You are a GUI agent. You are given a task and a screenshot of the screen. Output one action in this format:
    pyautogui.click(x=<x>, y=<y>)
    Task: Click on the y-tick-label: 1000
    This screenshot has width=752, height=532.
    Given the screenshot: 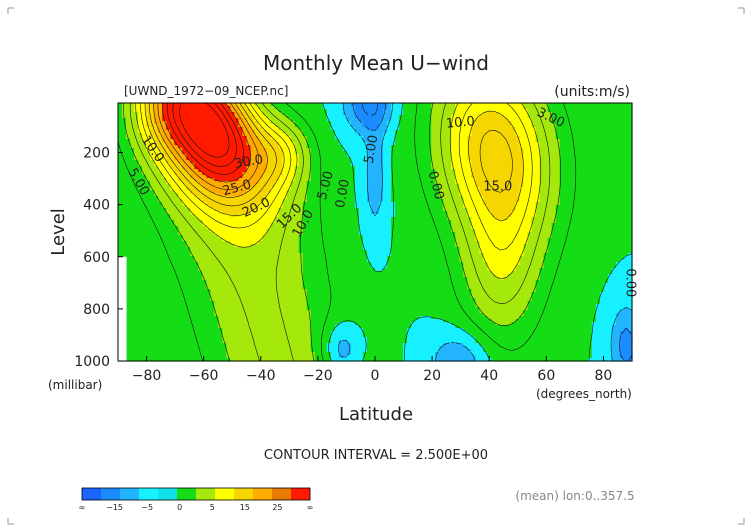 What is the action you would take?
    pyautogui.click(x=92, y=362)
    